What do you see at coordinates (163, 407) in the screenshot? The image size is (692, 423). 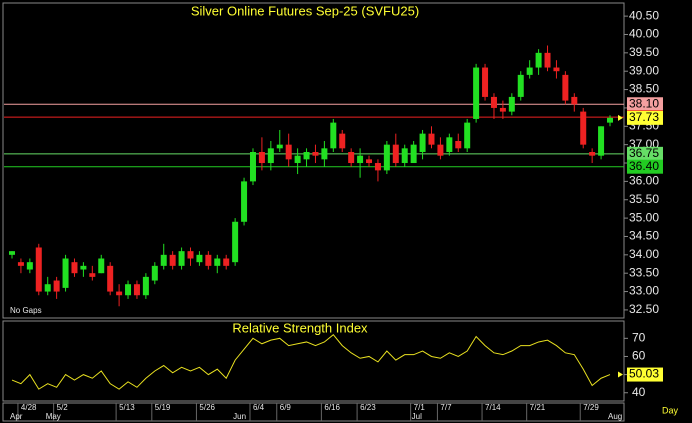 I see `x-tick-label: 5/19` at bounding box center [163, 407].